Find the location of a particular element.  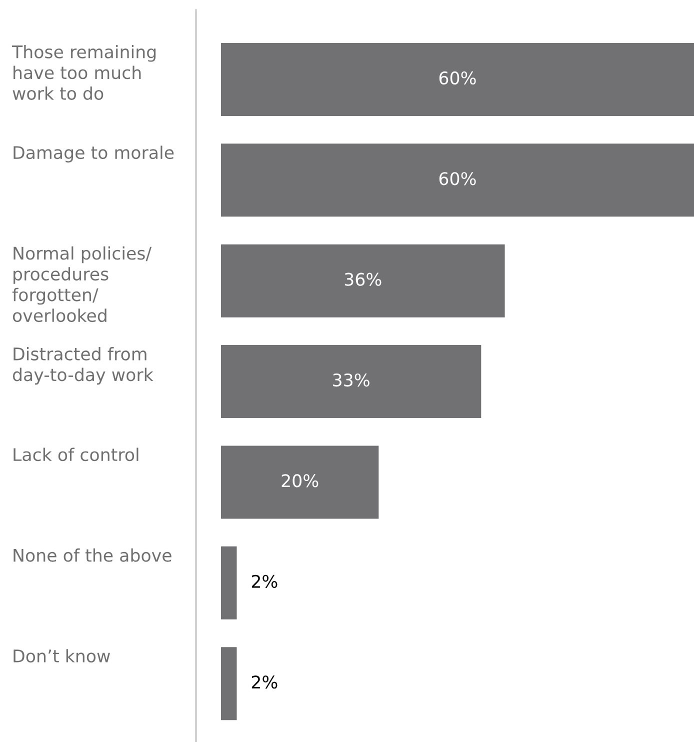

y-tick-label: Those remaining have too much work to do is located at coordinates (84, 72).